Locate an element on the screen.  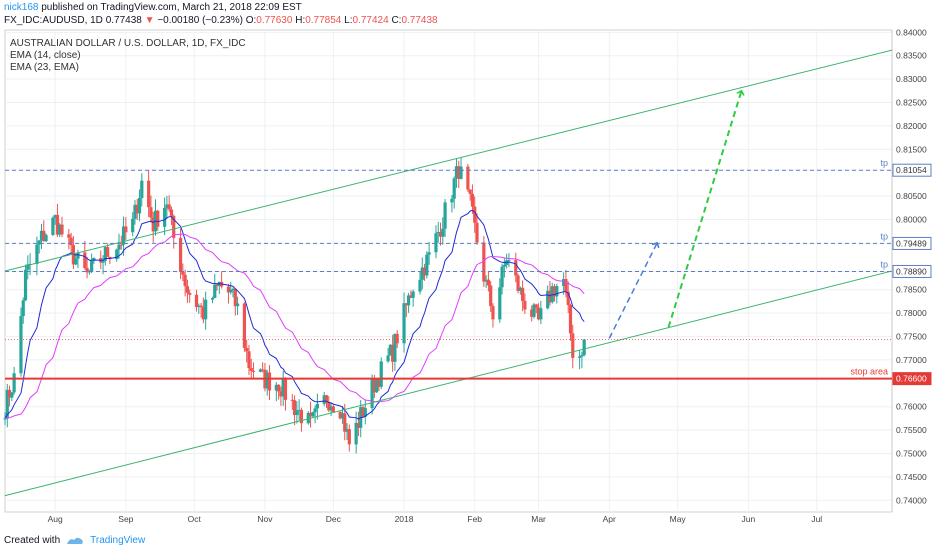
change-value: −0.00180 (−0.23%) is located at coordinates (200, 20).